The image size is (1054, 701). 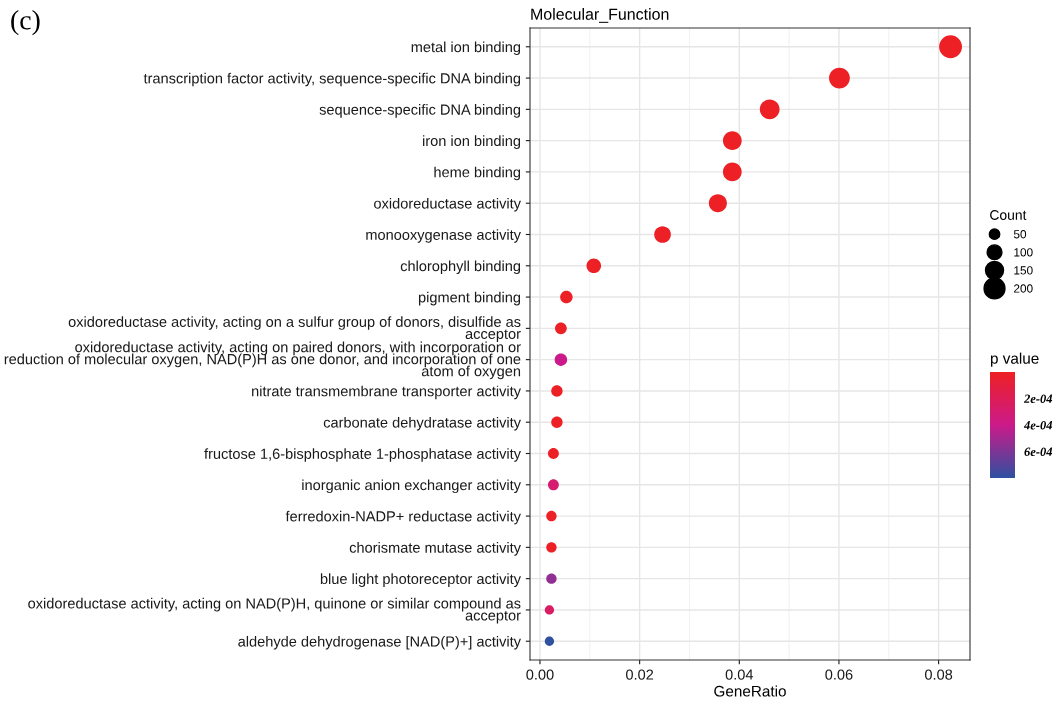 I want to click on x-tick-label: 0.04, so click(x=739, y=674).